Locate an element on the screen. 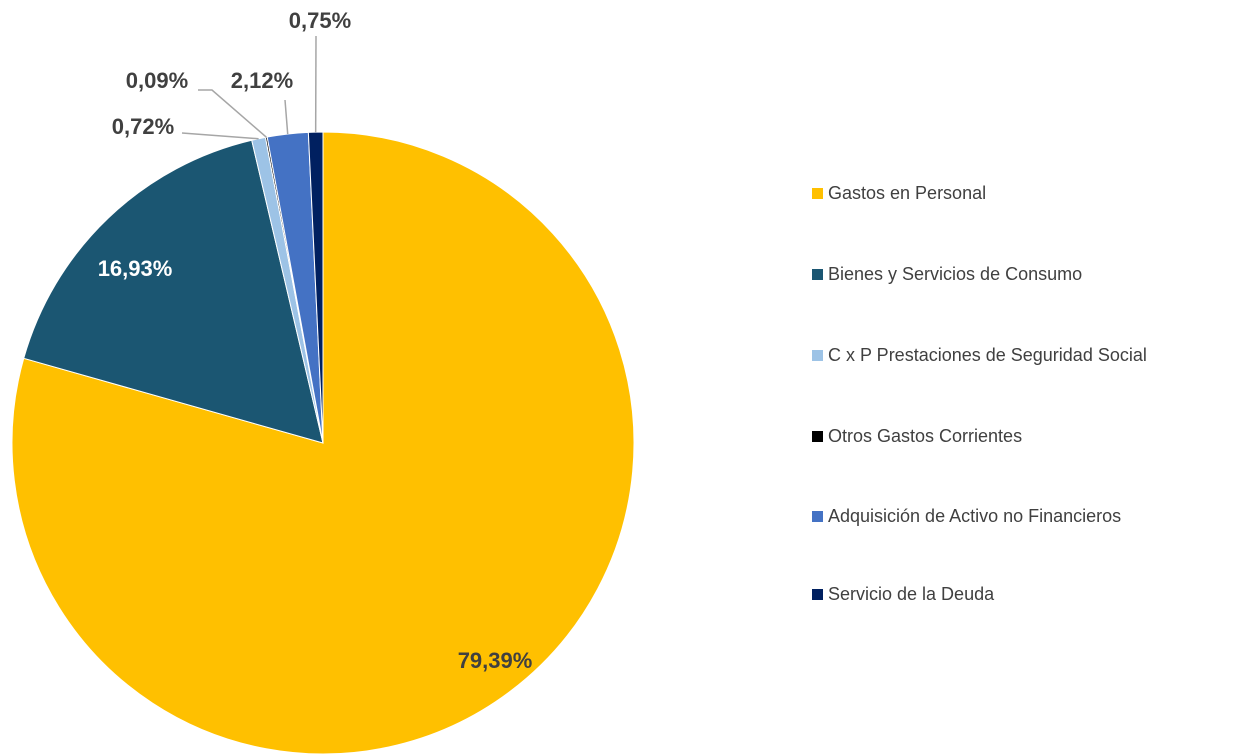 The width and height of the screenshot is (1238, 754). legend-label: C x P Prestaciones de Seguridad Social is located at coordinates (987, 355).